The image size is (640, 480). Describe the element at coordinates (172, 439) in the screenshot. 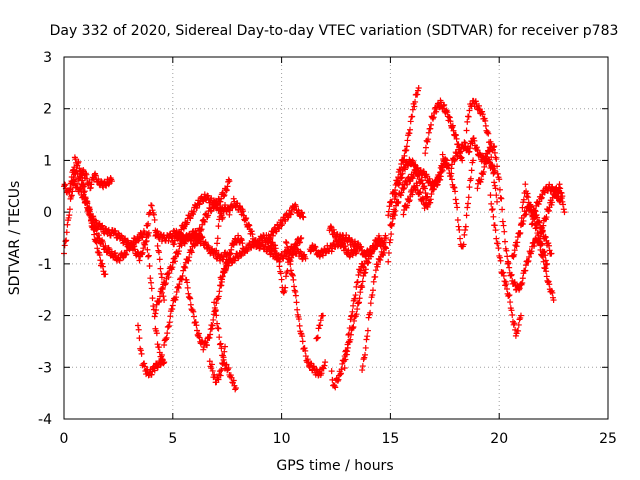

I see `x-tick-label: 5` at that location.